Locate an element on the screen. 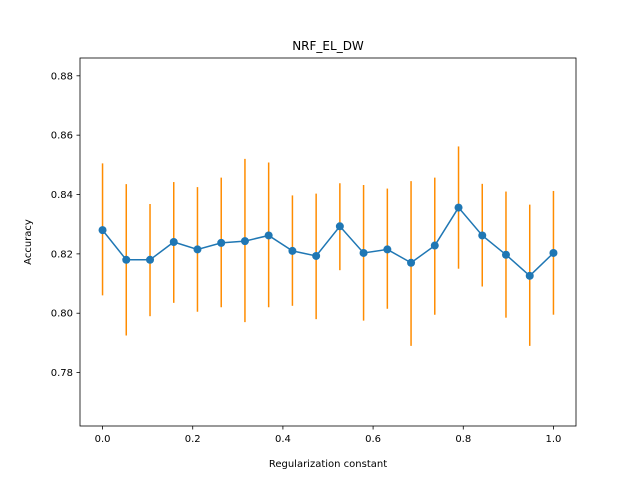  x-tick-label-0: 0.0 is located at coordinates (103, 439).